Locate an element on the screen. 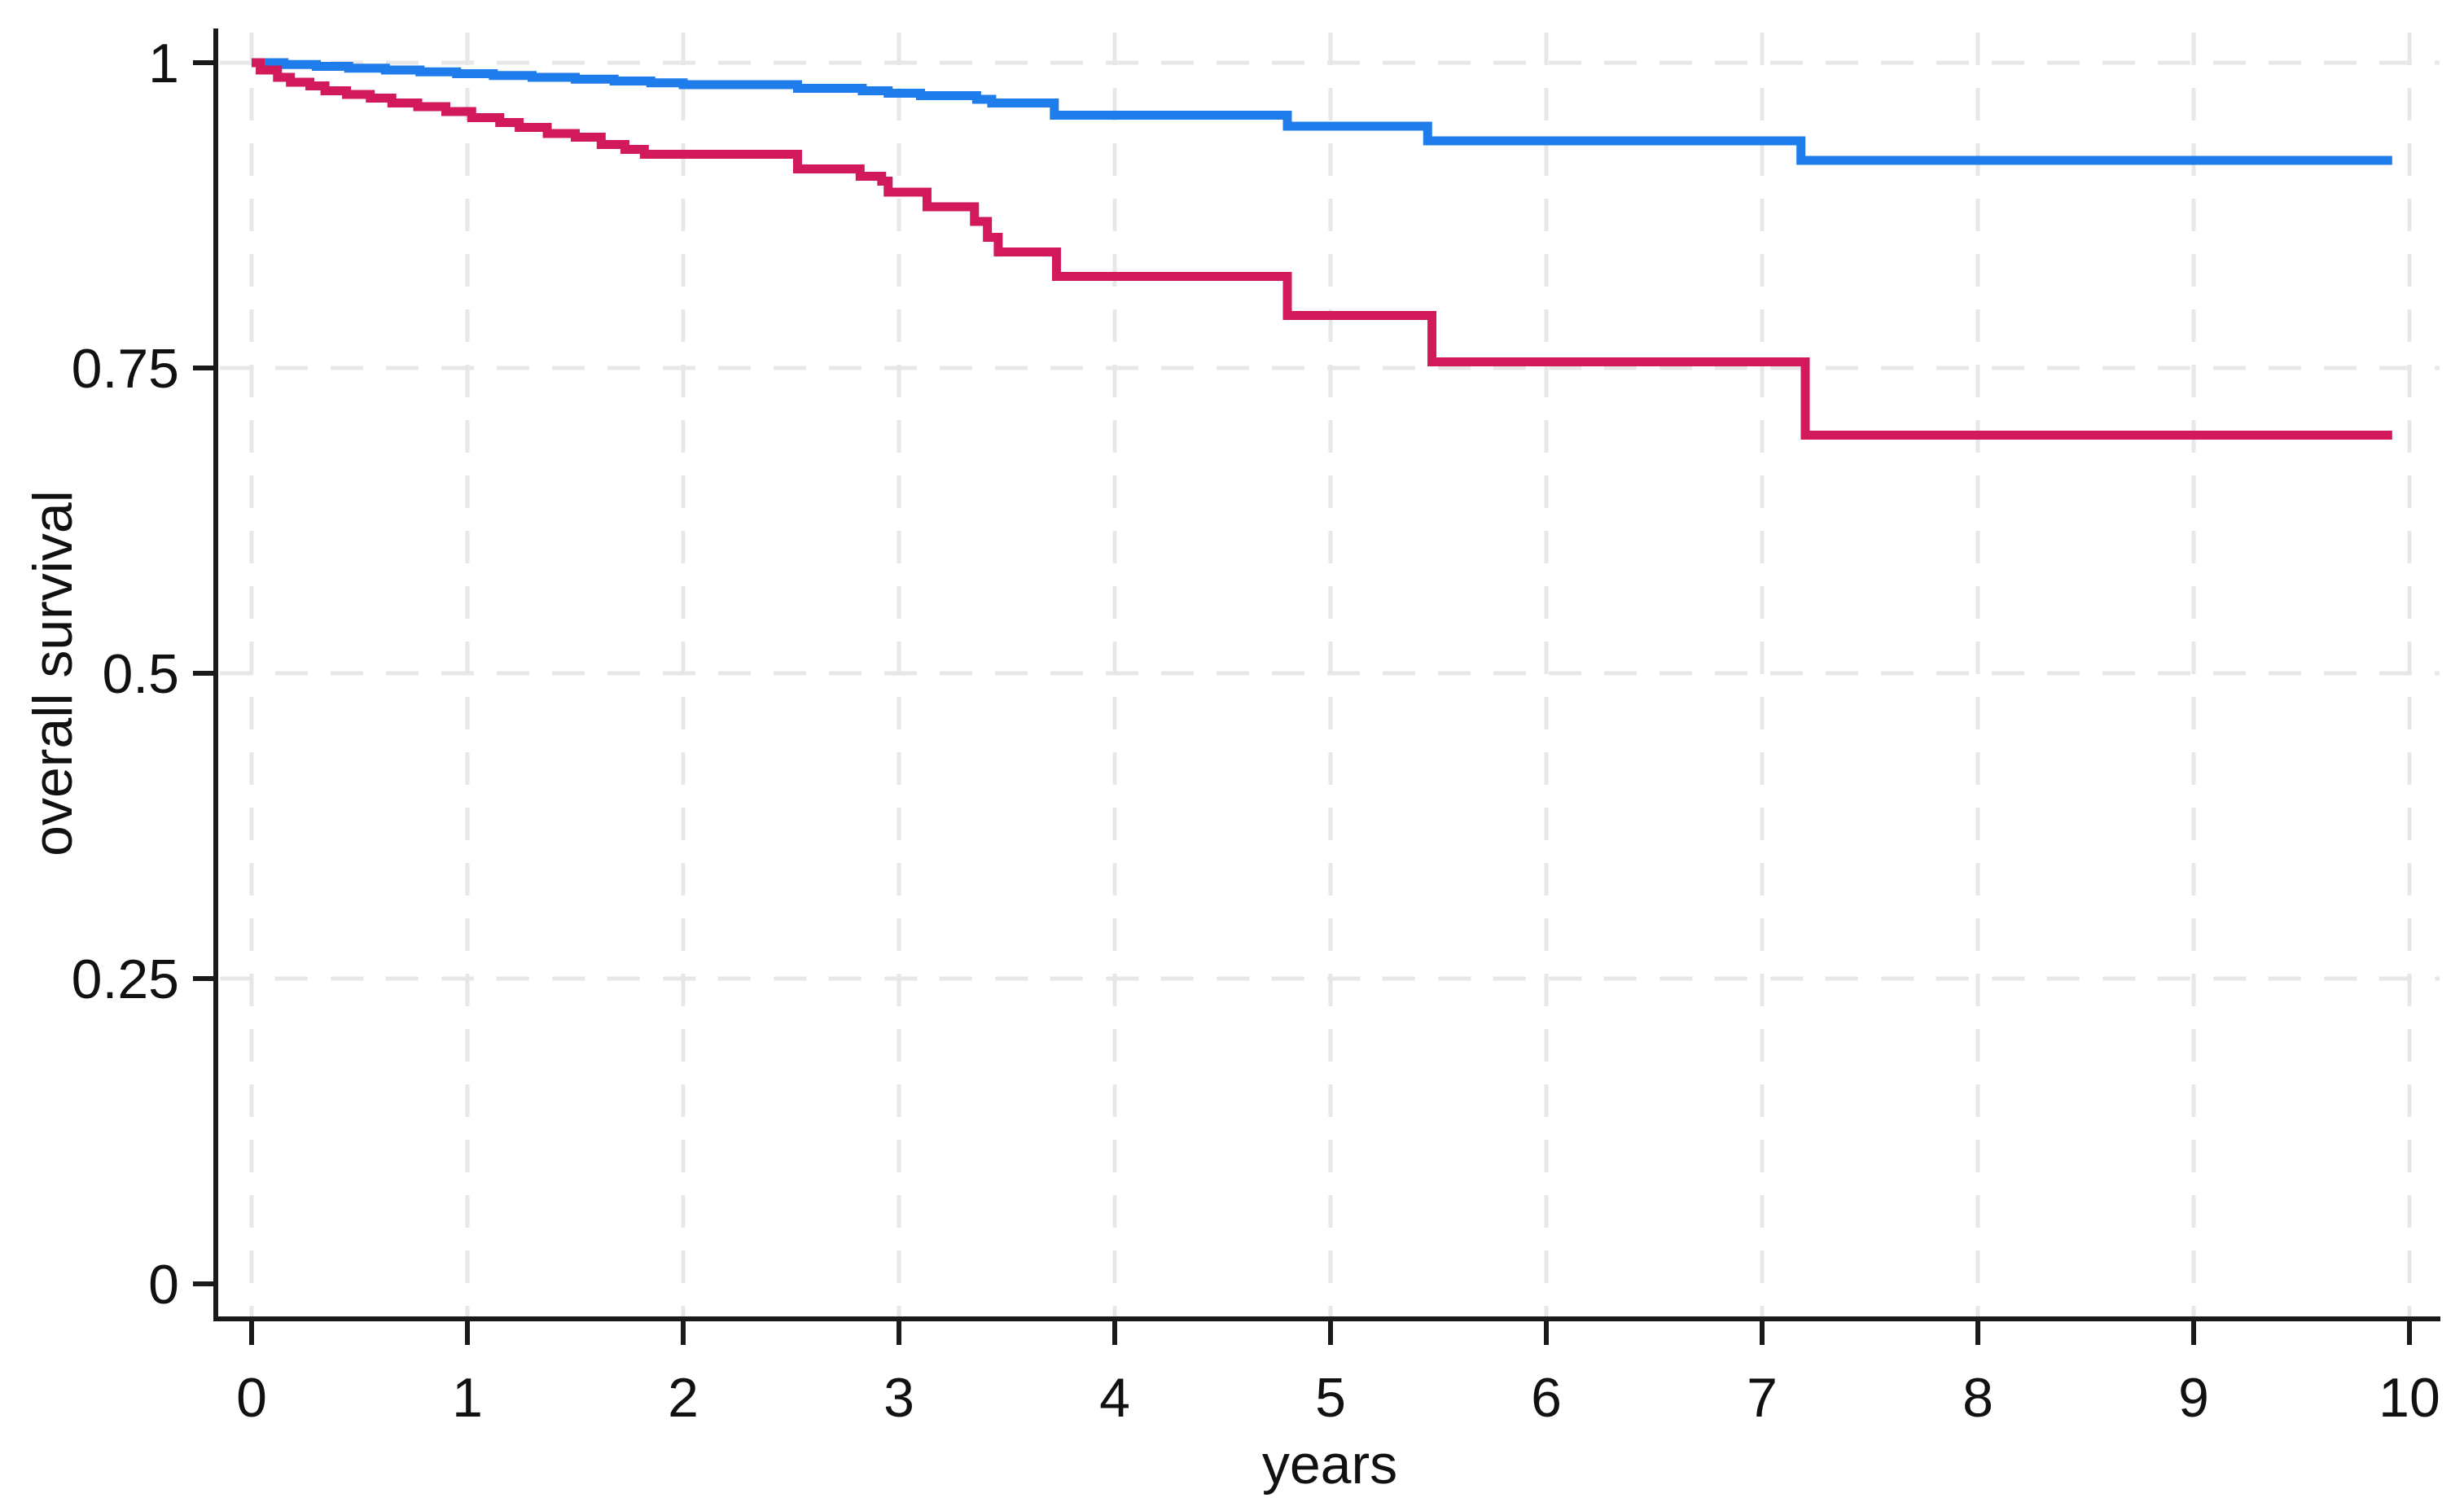 The height and width of the screenshot is (1511, 2464). x-tick-label: 3 is located at coordinates (898, 1398).